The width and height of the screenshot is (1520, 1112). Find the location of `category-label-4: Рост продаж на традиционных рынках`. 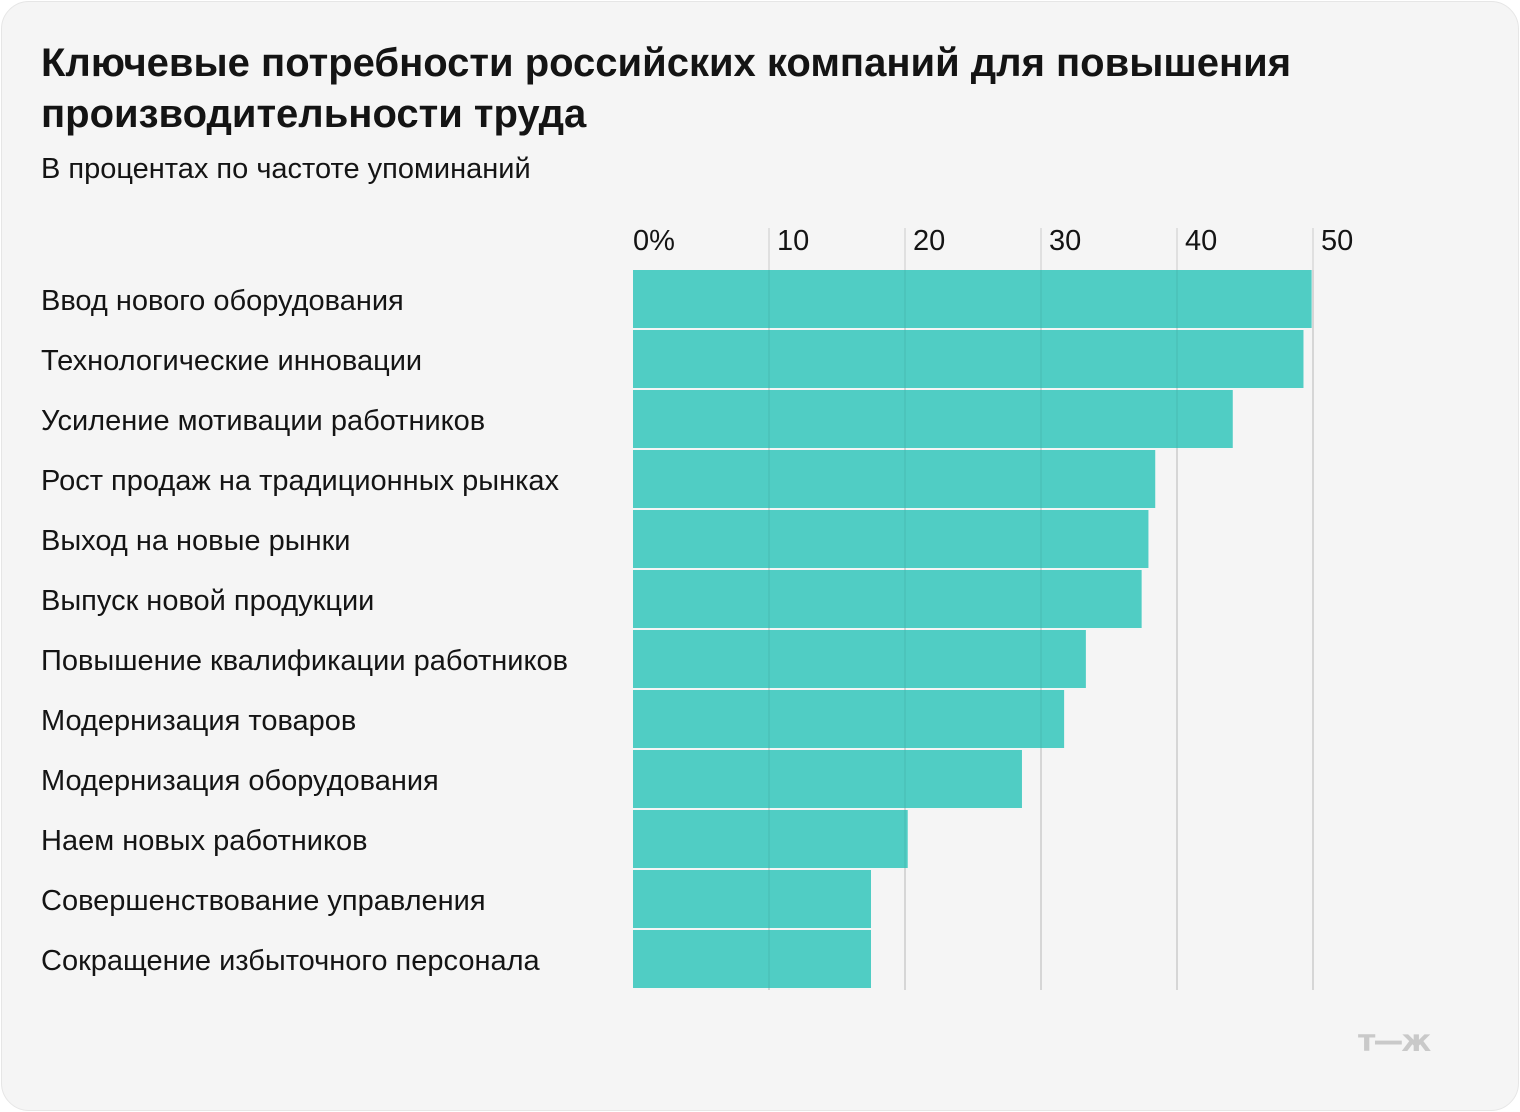

category-label-4: Рост продаж на традиционных рынках is located at coordinates (300, 481).